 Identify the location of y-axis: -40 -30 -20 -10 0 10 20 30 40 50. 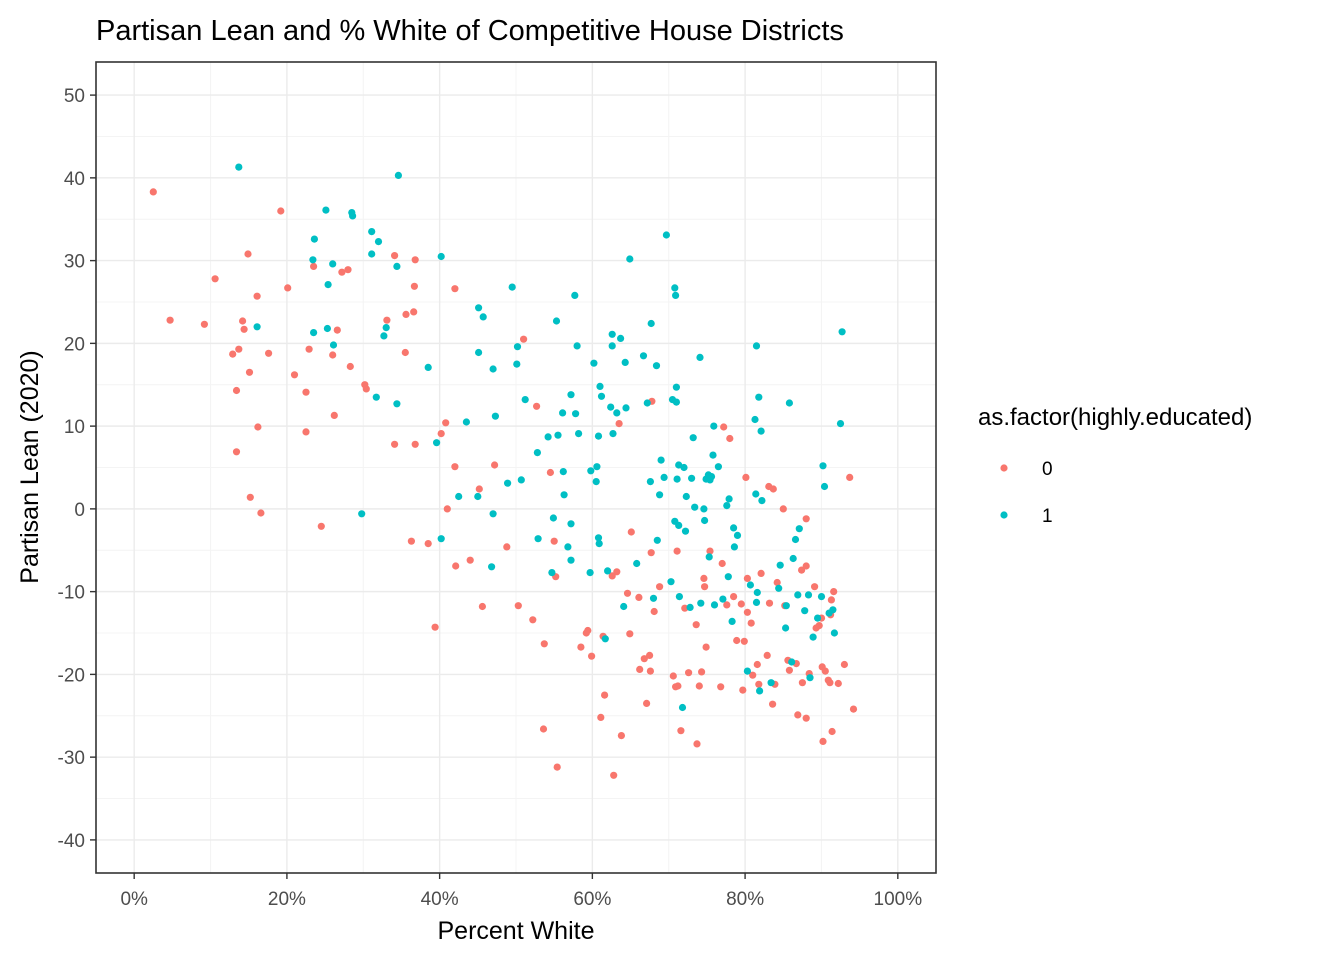
(77, 469).